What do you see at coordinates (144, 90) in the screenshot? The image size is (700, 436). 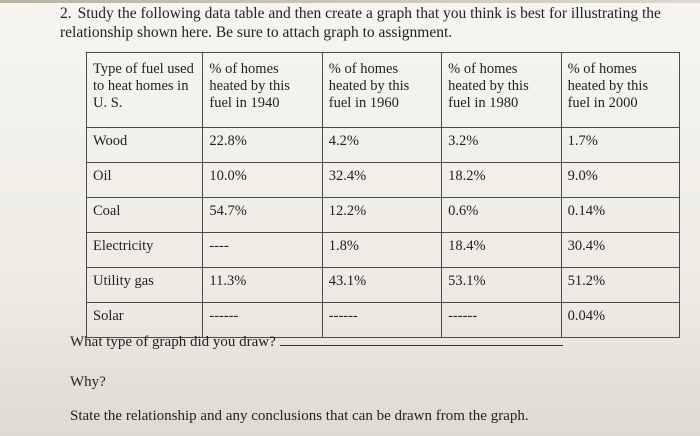 I see `header-fuel-type: Type of fuel used to heat homes in U. S.` at bounding box center [144, 90].